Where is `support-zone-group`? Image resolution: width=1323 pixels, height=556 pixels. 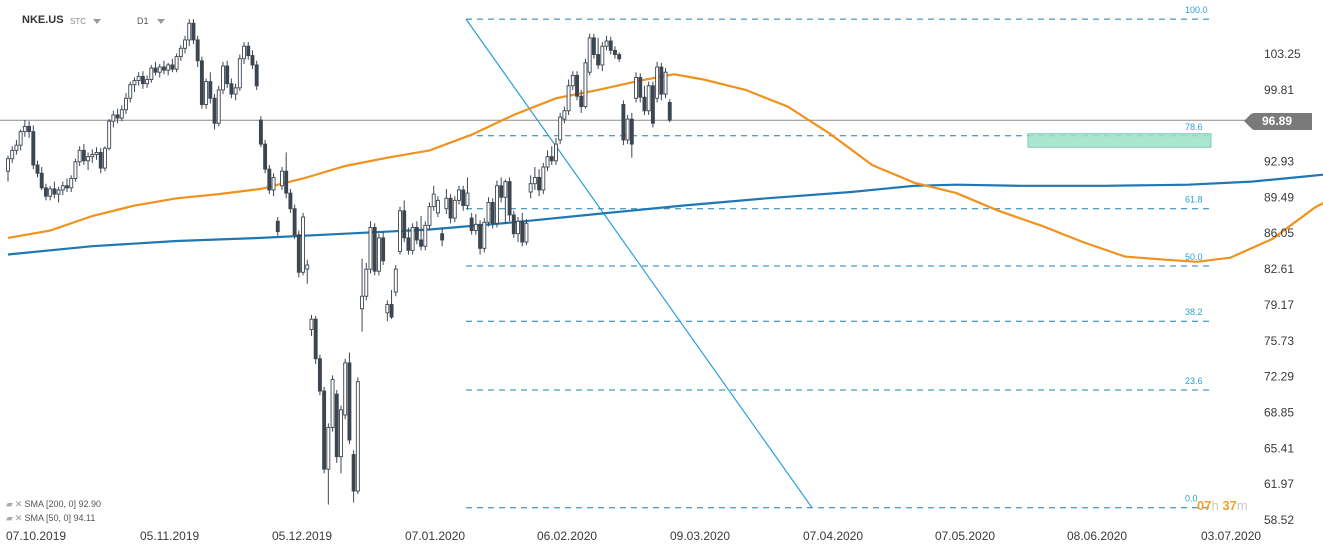
support-zone-group is located at coordinates (1119, 140).